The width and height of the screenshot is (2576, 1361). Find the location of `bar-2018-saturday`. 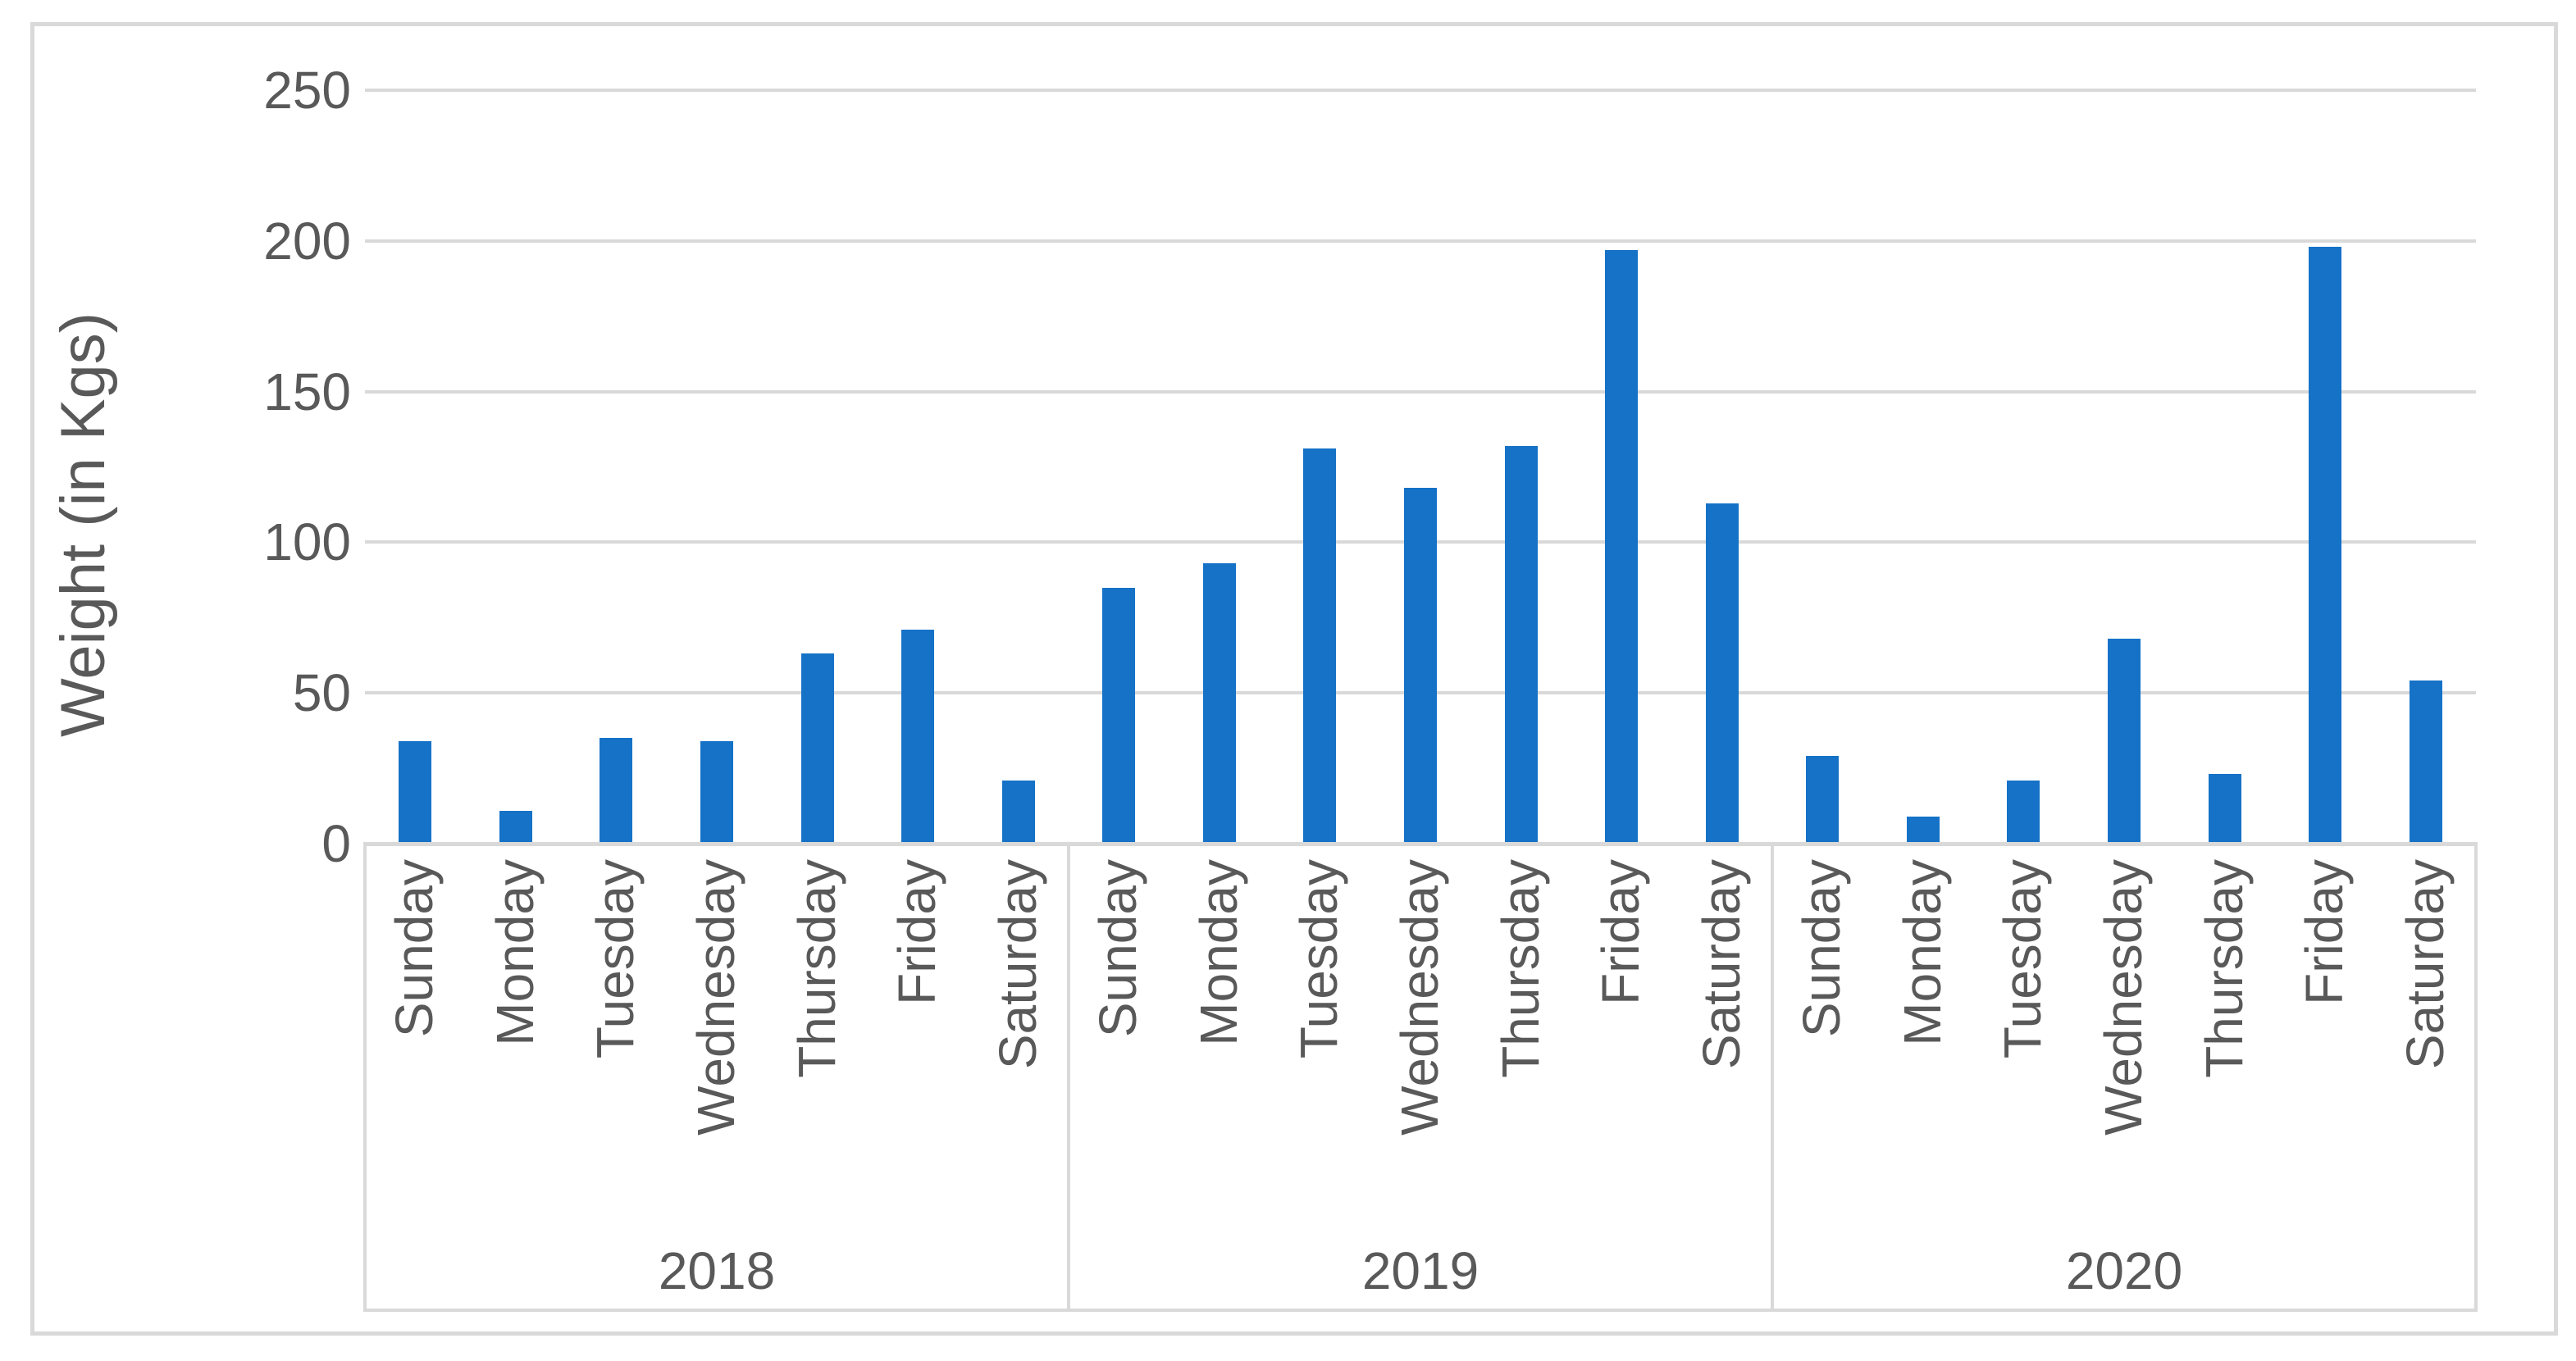

bar-2018-saturday is located at coordinates (1018, 812).